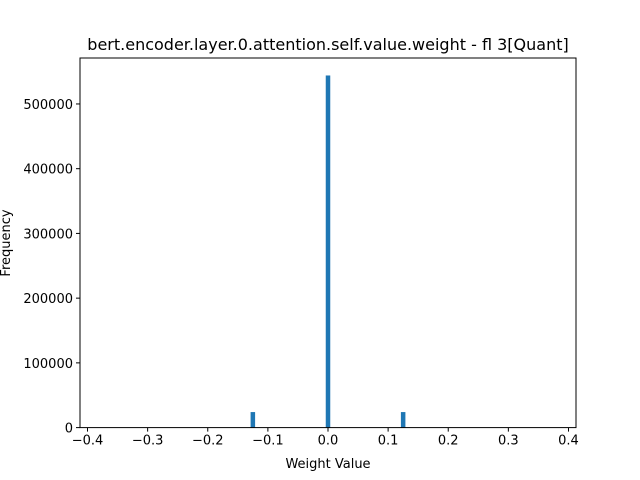 This screenshot has height=480, width=640. Describe the element at coordinates (7, 242) in the screenshot. I see `y-axis-label: Frequency` at that location.